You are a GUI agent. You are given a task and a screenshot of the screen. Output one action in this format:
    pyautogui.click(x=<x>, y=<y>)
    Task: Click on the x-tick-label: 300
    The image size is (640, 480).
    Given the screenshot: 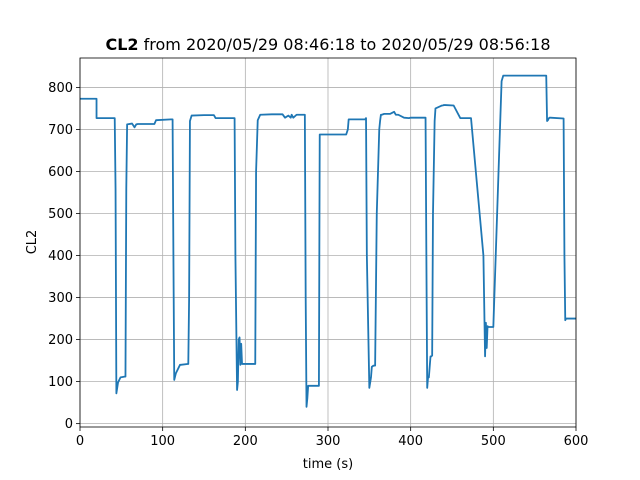 What is the action you would take?
    pyautogui.click(x=328, y=441)
    